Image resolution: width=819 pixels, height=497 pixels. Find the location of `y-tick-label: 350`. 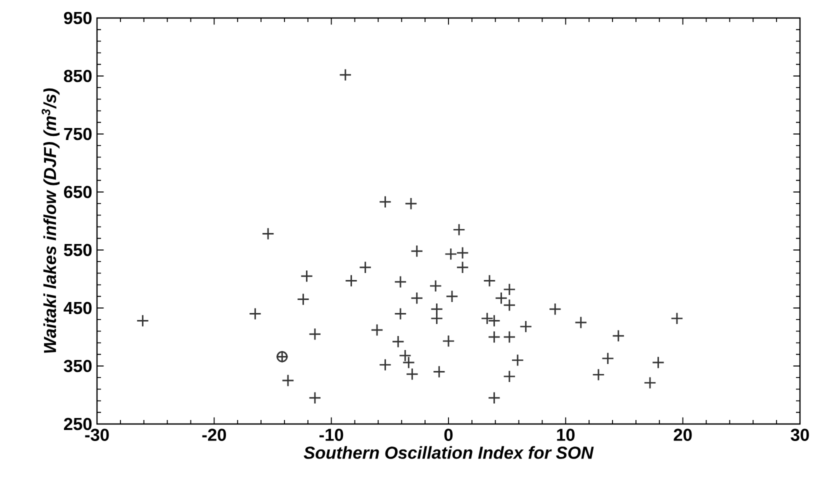

y-tick-label: 350 is located at coordinates (78, 366).